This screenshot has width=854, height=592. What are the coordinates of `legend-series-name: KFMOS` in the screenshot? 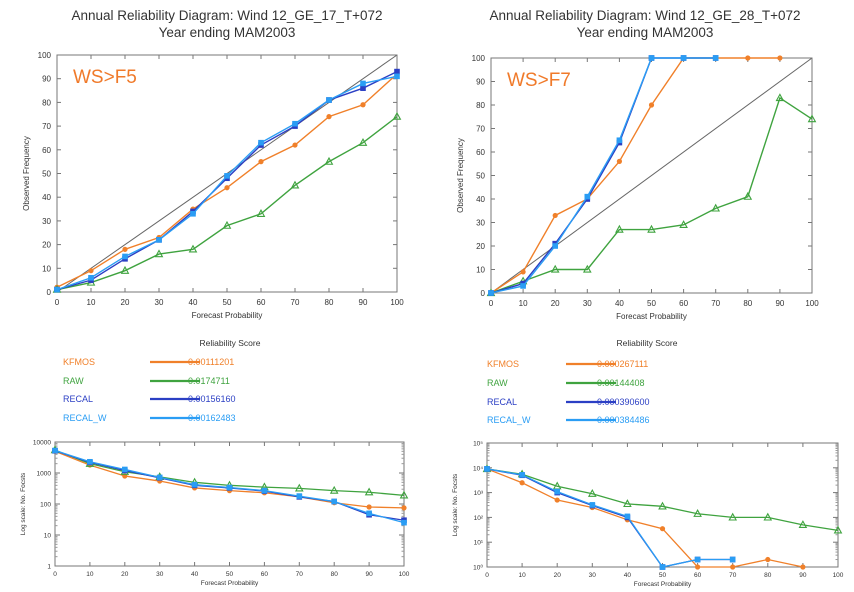 It's located at (503, 364).